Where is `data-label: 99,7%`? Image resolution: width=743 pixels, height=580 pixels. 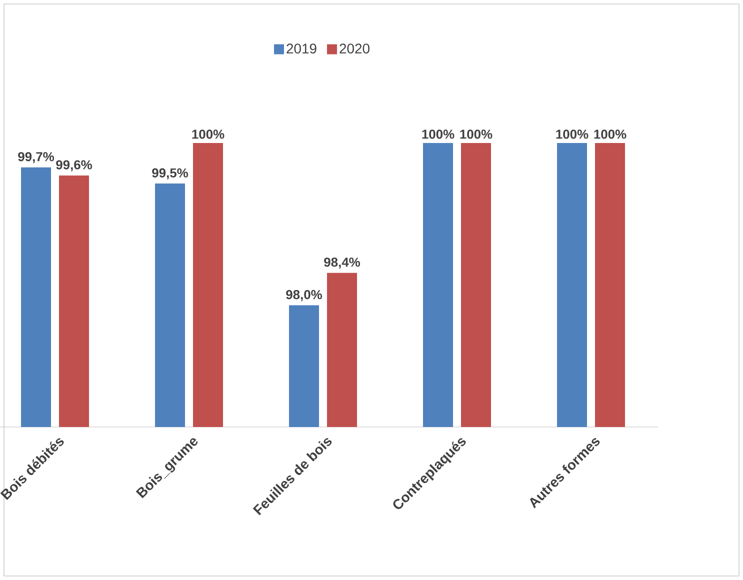
data-label: 99,7% is located at coordinates (36, 158).